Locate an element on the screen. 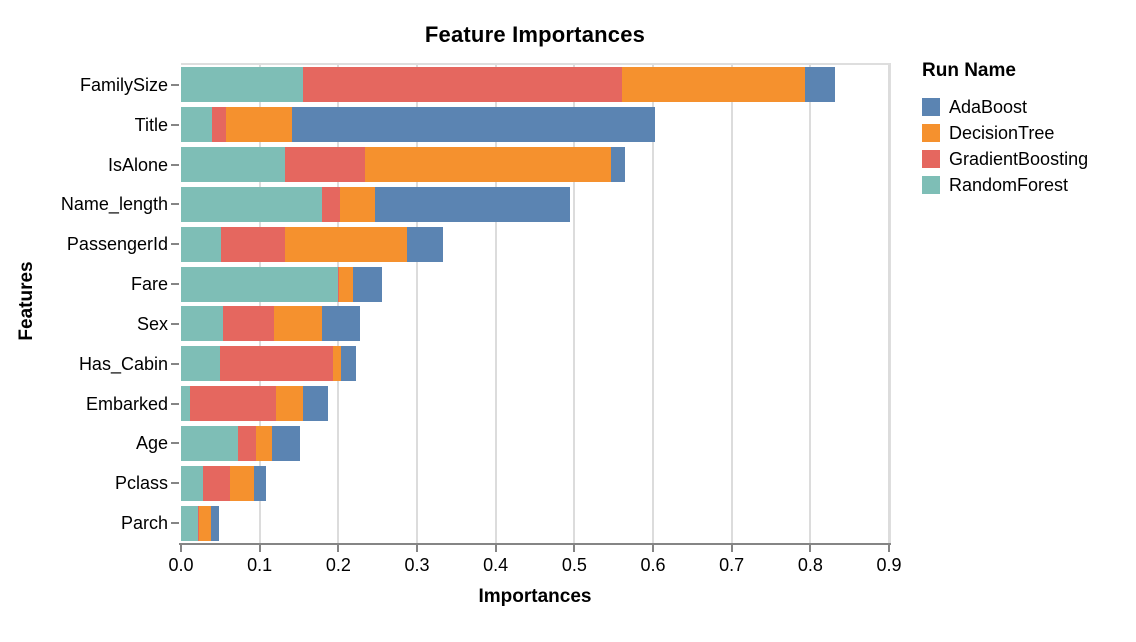 The height and width of the screenshot is (642, 1136). bar-segment-decisiontree-name_length is located at coordinates (357, 204).